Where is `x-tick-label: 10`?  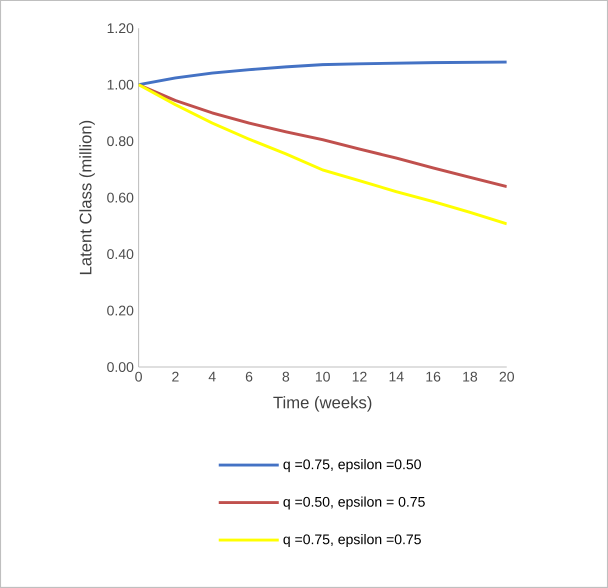 x-tick-label: 10 is located at coordinates (323, 377).